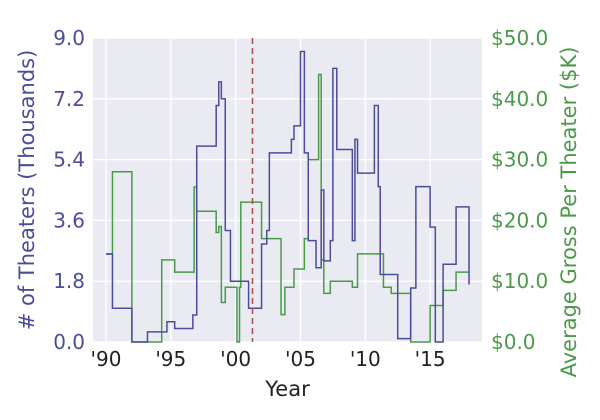 The image size is (600, 420). Describe the element at coordinates (287, 389) in the screenshot. I see `x-axis-title: Year` at that location.